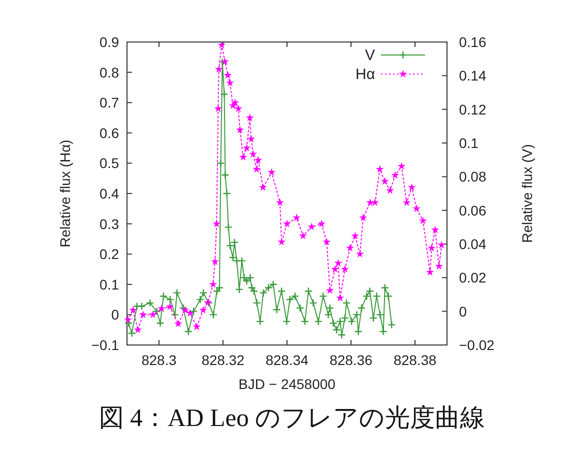 Image resolution: width=571 pixels, height=457 pixels. I want to click on y-tick-label: 0.5, so click(110, 163).